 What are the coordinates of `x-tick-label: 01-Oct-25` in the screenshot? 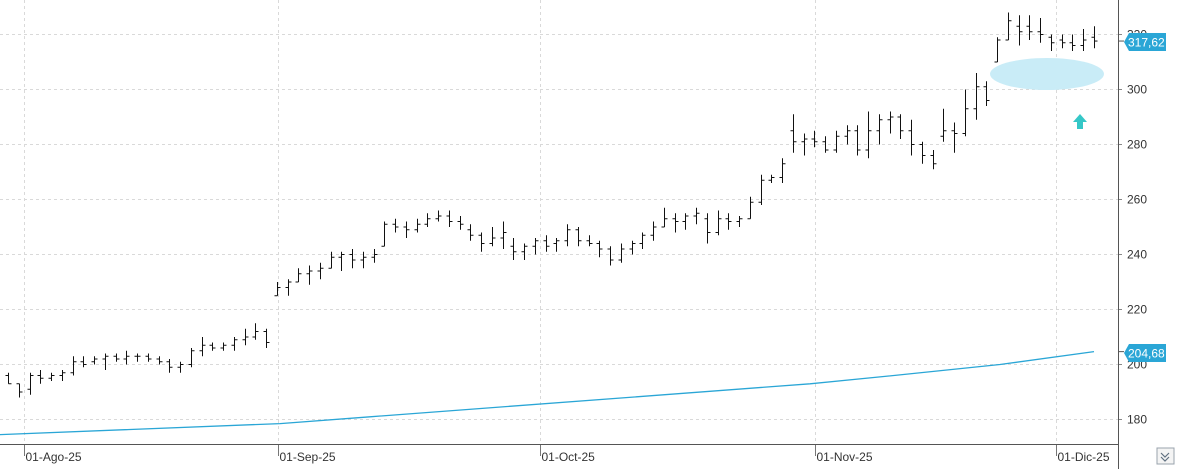 It's located at (569, 457).